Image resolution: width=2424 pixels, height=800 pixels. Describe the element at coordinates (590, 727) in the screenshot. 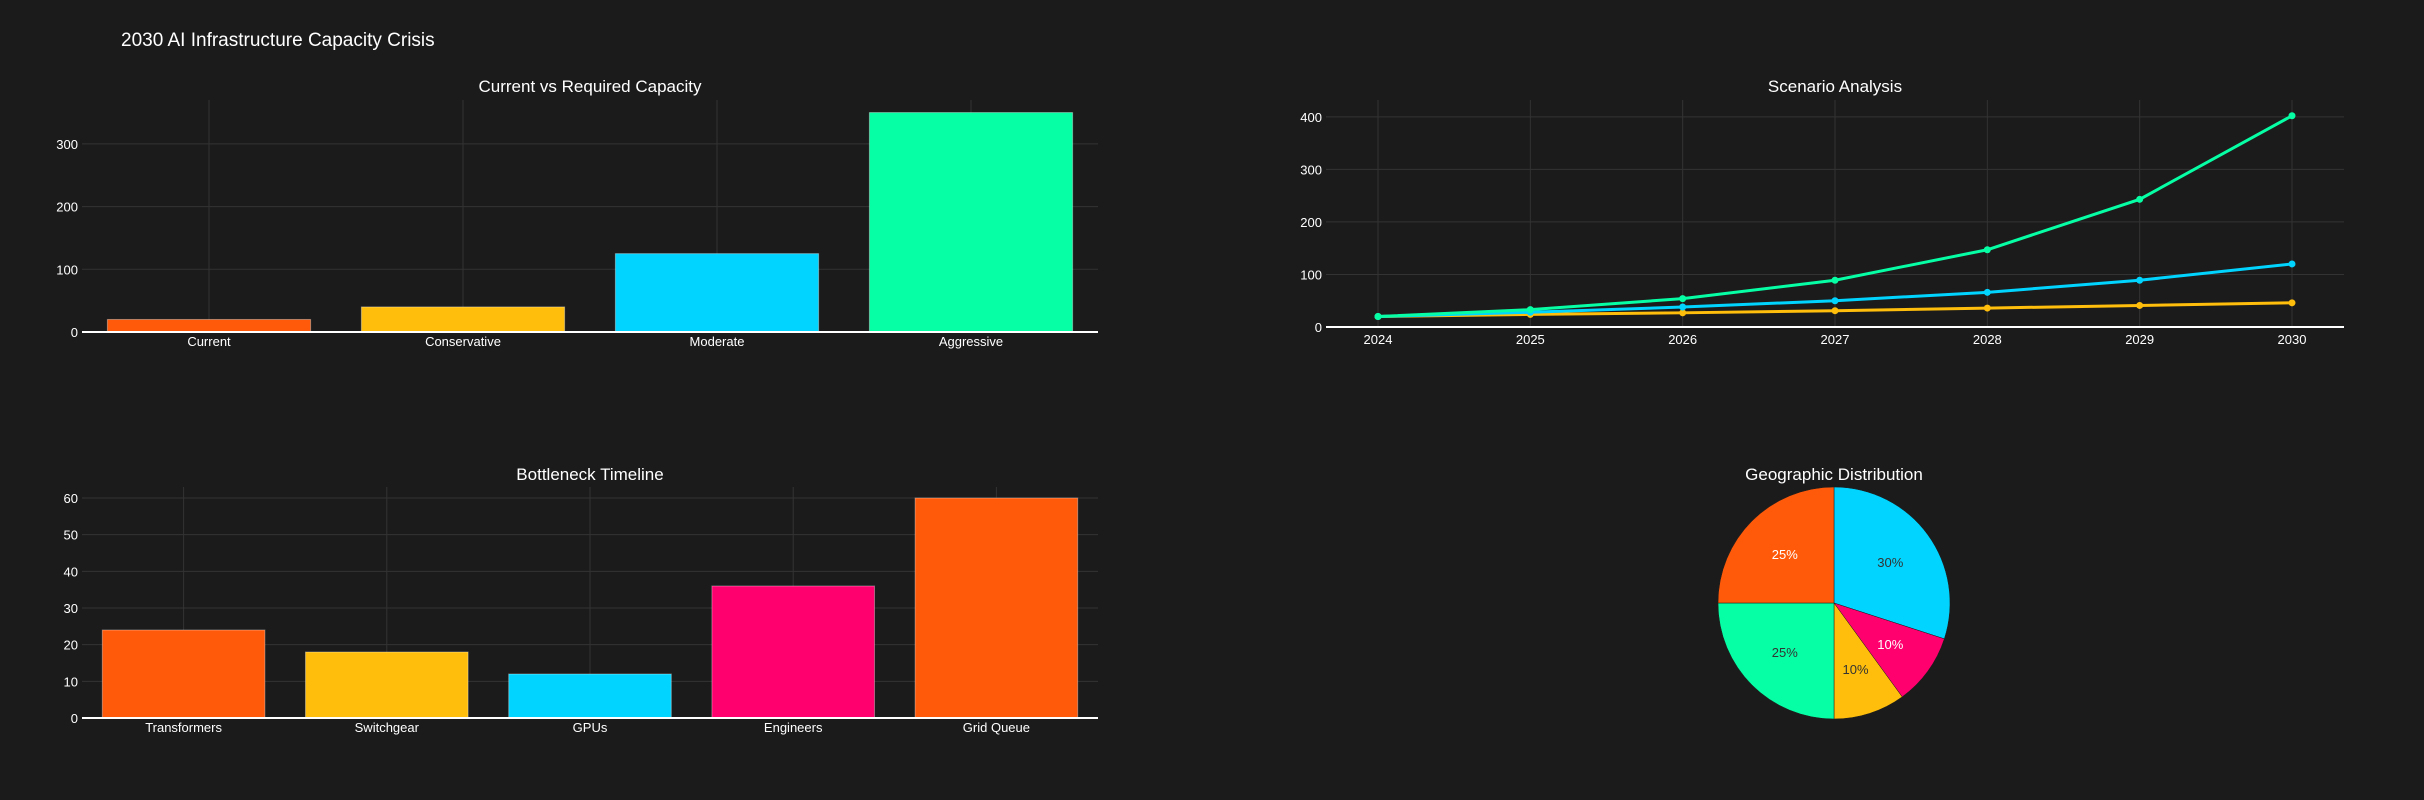

I see `x-tick-label: GPUs` at that location.